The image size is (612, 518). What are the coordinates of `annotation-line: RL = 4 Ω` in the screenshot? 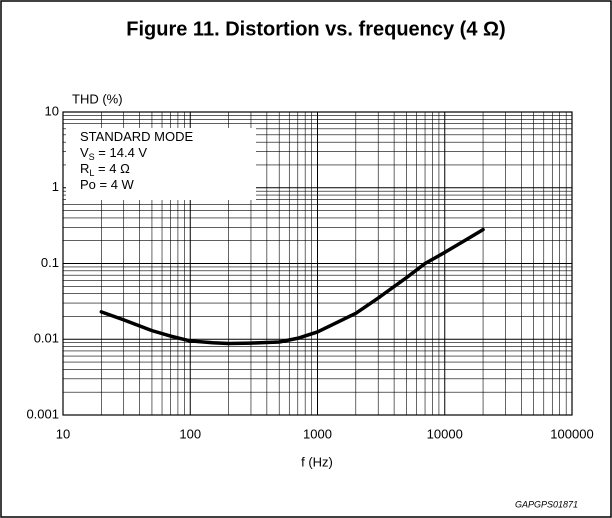 It's located at (105, 169).